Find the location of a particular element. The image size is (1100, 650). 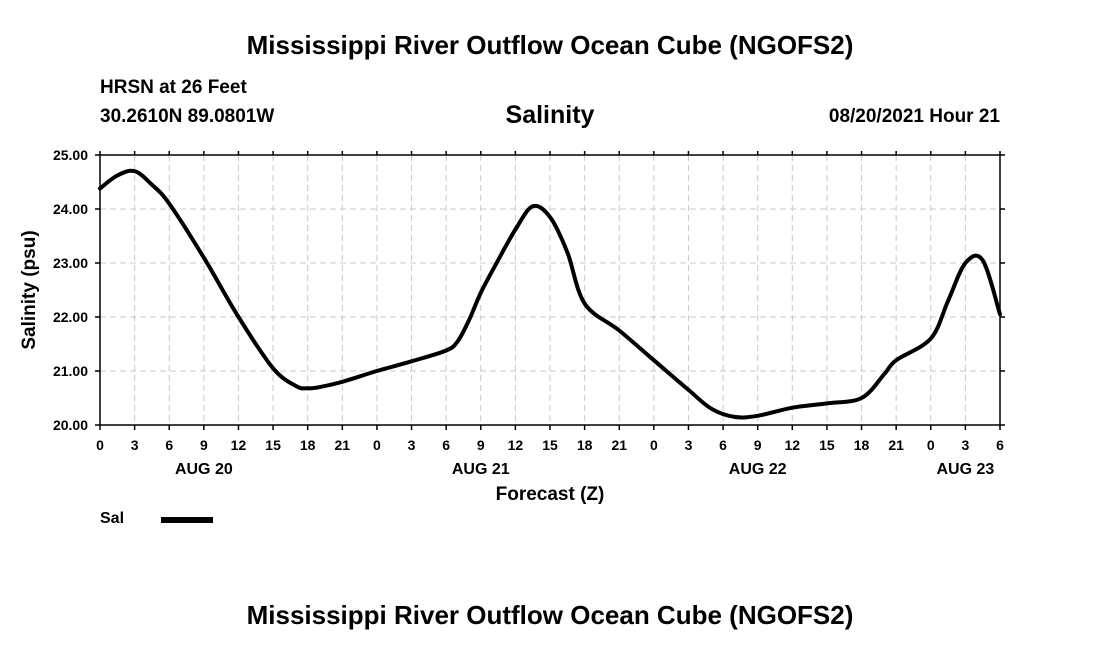

x-axis-label: Forecast (Z) is located at coordinates (550, 494).